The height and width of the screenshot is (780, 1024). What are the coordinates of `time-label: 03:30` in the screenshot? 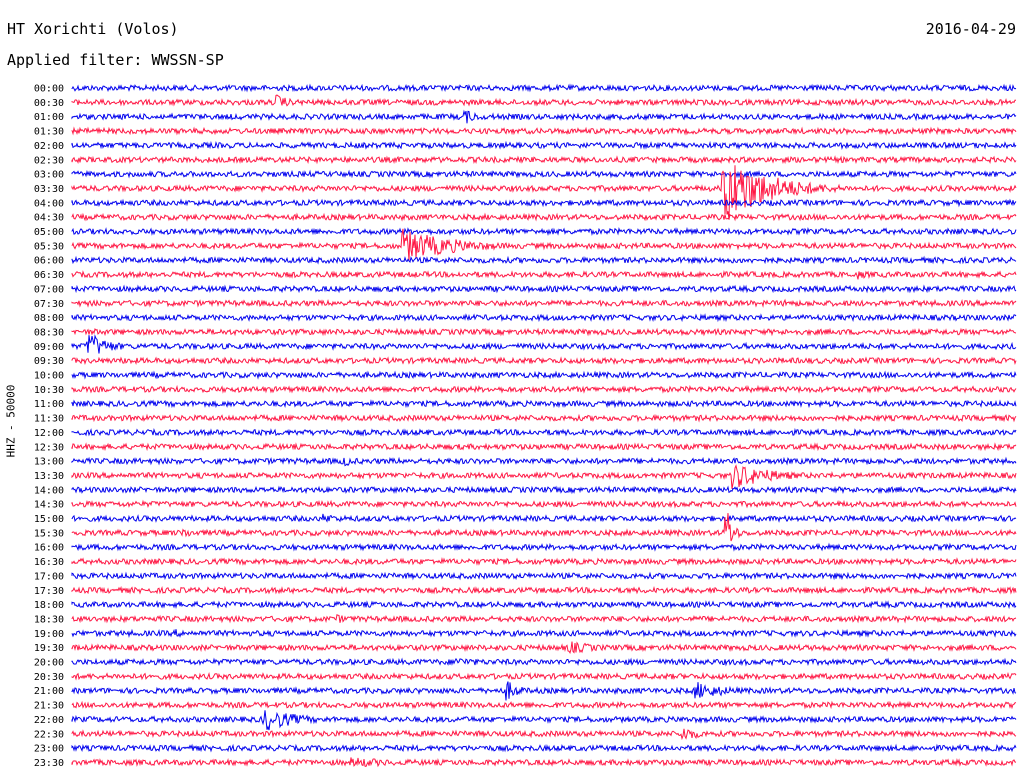 It's located at (49, 189).